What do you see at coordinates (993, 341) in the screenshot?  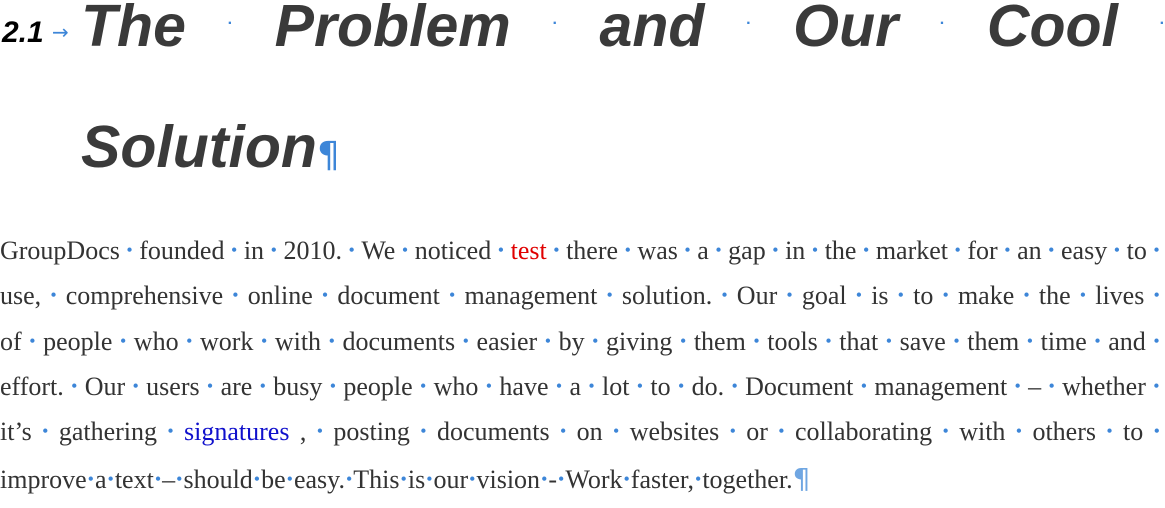 I see `word: them` at bounding box center [993, 341].